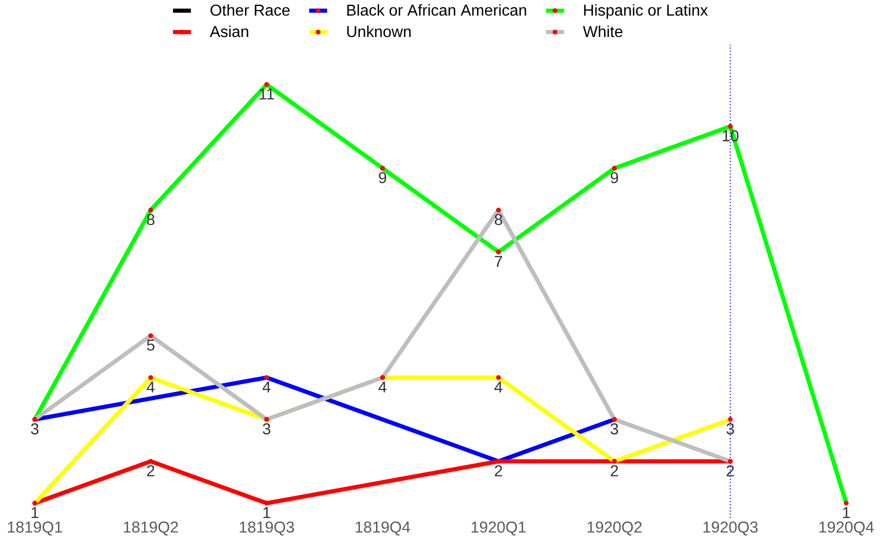 This screenshot has height=539, width=881. I want to click on x-tick-label: 1920Q3, so click(730, 529).